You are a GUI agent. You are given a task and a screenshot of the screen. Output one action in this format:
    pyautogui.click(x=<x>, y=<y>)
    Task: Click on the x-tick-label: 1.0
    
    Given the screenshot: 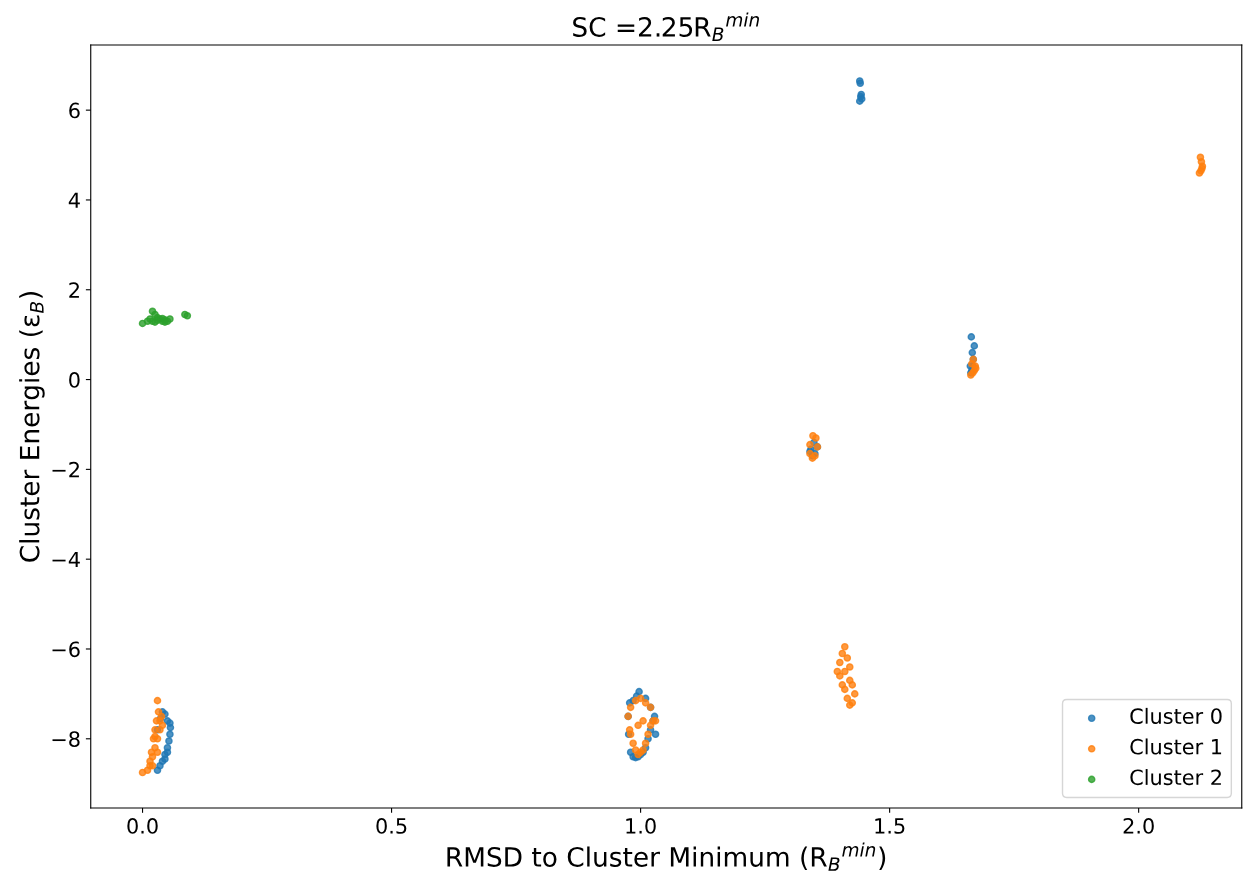 What is the action you would take?
    pyautogui.click(x=641, y=826)
    